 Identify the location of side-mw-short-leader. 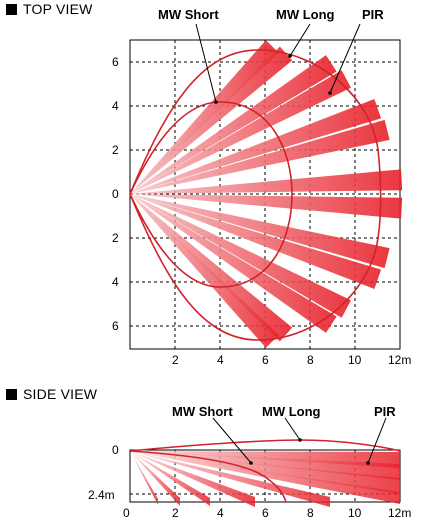
(232, 440).